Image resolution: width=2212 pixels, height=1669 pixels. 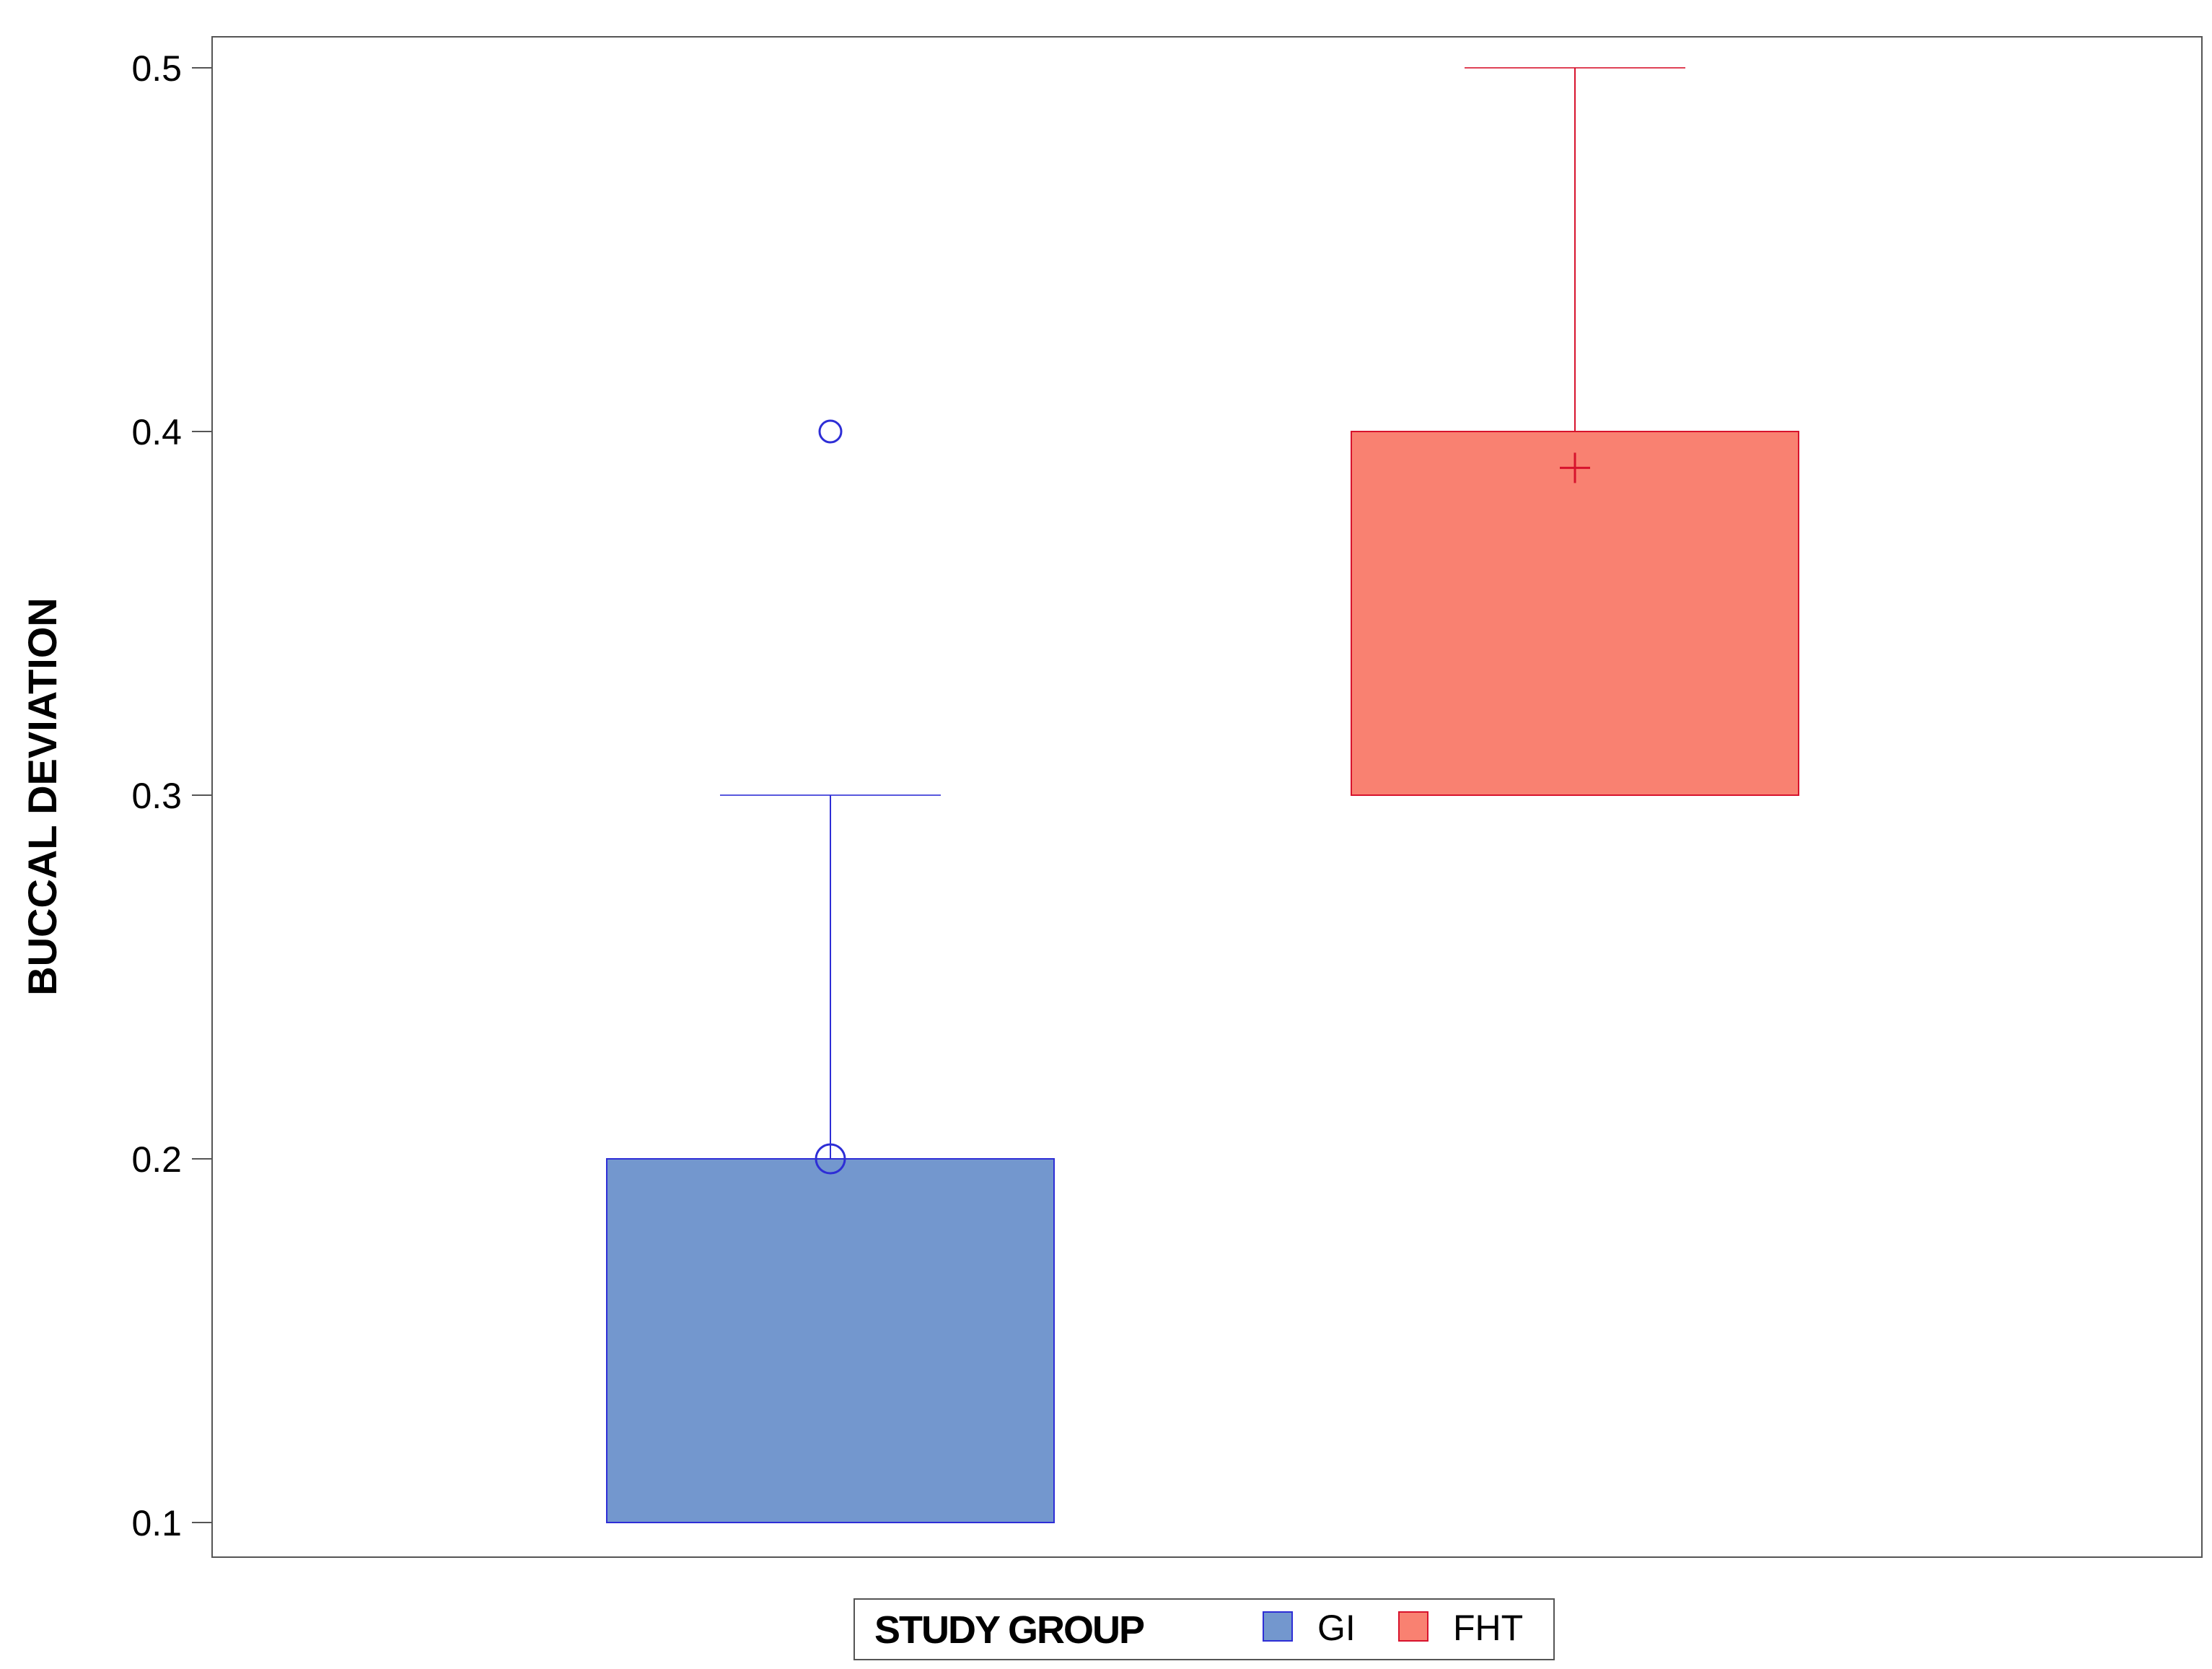 What do you see at coordinates (156, 432) in the screenshot?
I see `y-tick-label: 0.4` at bounding box center [156, 432].